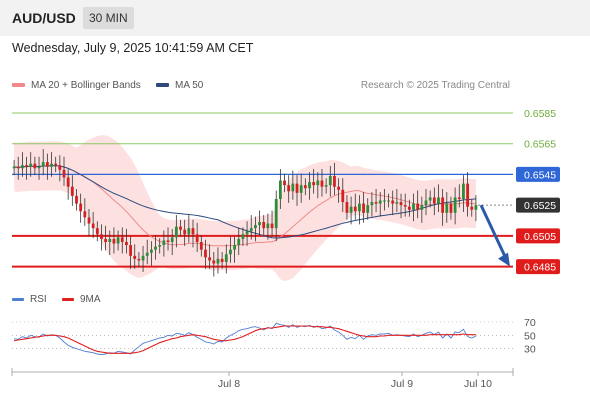 The height and width of the screenshot is (400, 590). I want to click on level-label-3: 0.6525, so click(540, 206).